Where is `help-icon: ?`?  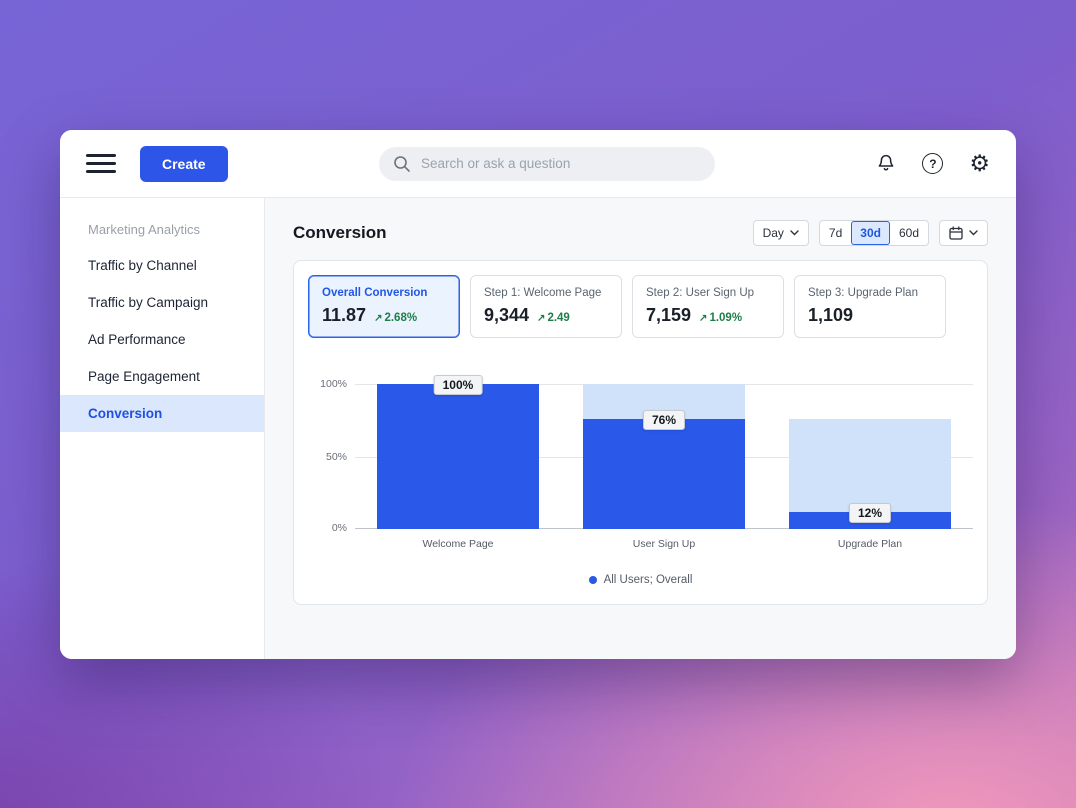 help-icon: ? is located at coordinates (933, 163).